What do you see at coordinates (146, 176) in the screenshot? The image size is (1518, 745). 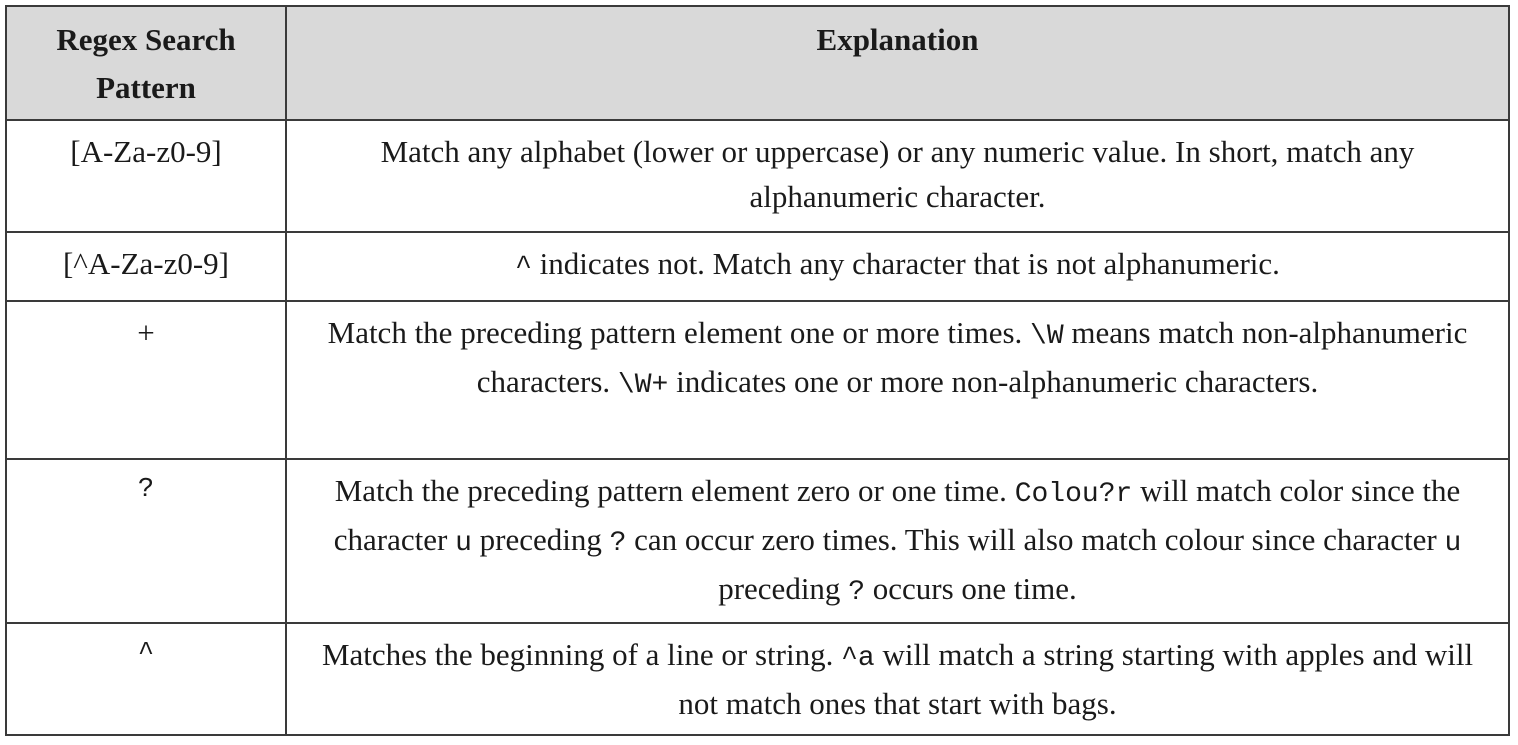 I see `pattern-cell: [A-Za-z0-9]` at bounding box center [146, 176].